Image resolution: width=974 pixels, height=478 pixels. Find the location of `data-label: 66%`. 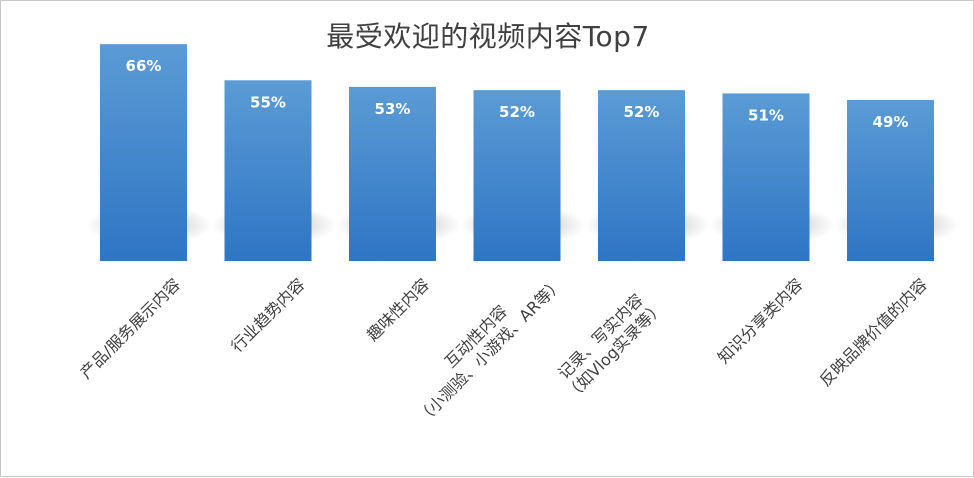

data-label: 66% is located at coordinates (144, 66).